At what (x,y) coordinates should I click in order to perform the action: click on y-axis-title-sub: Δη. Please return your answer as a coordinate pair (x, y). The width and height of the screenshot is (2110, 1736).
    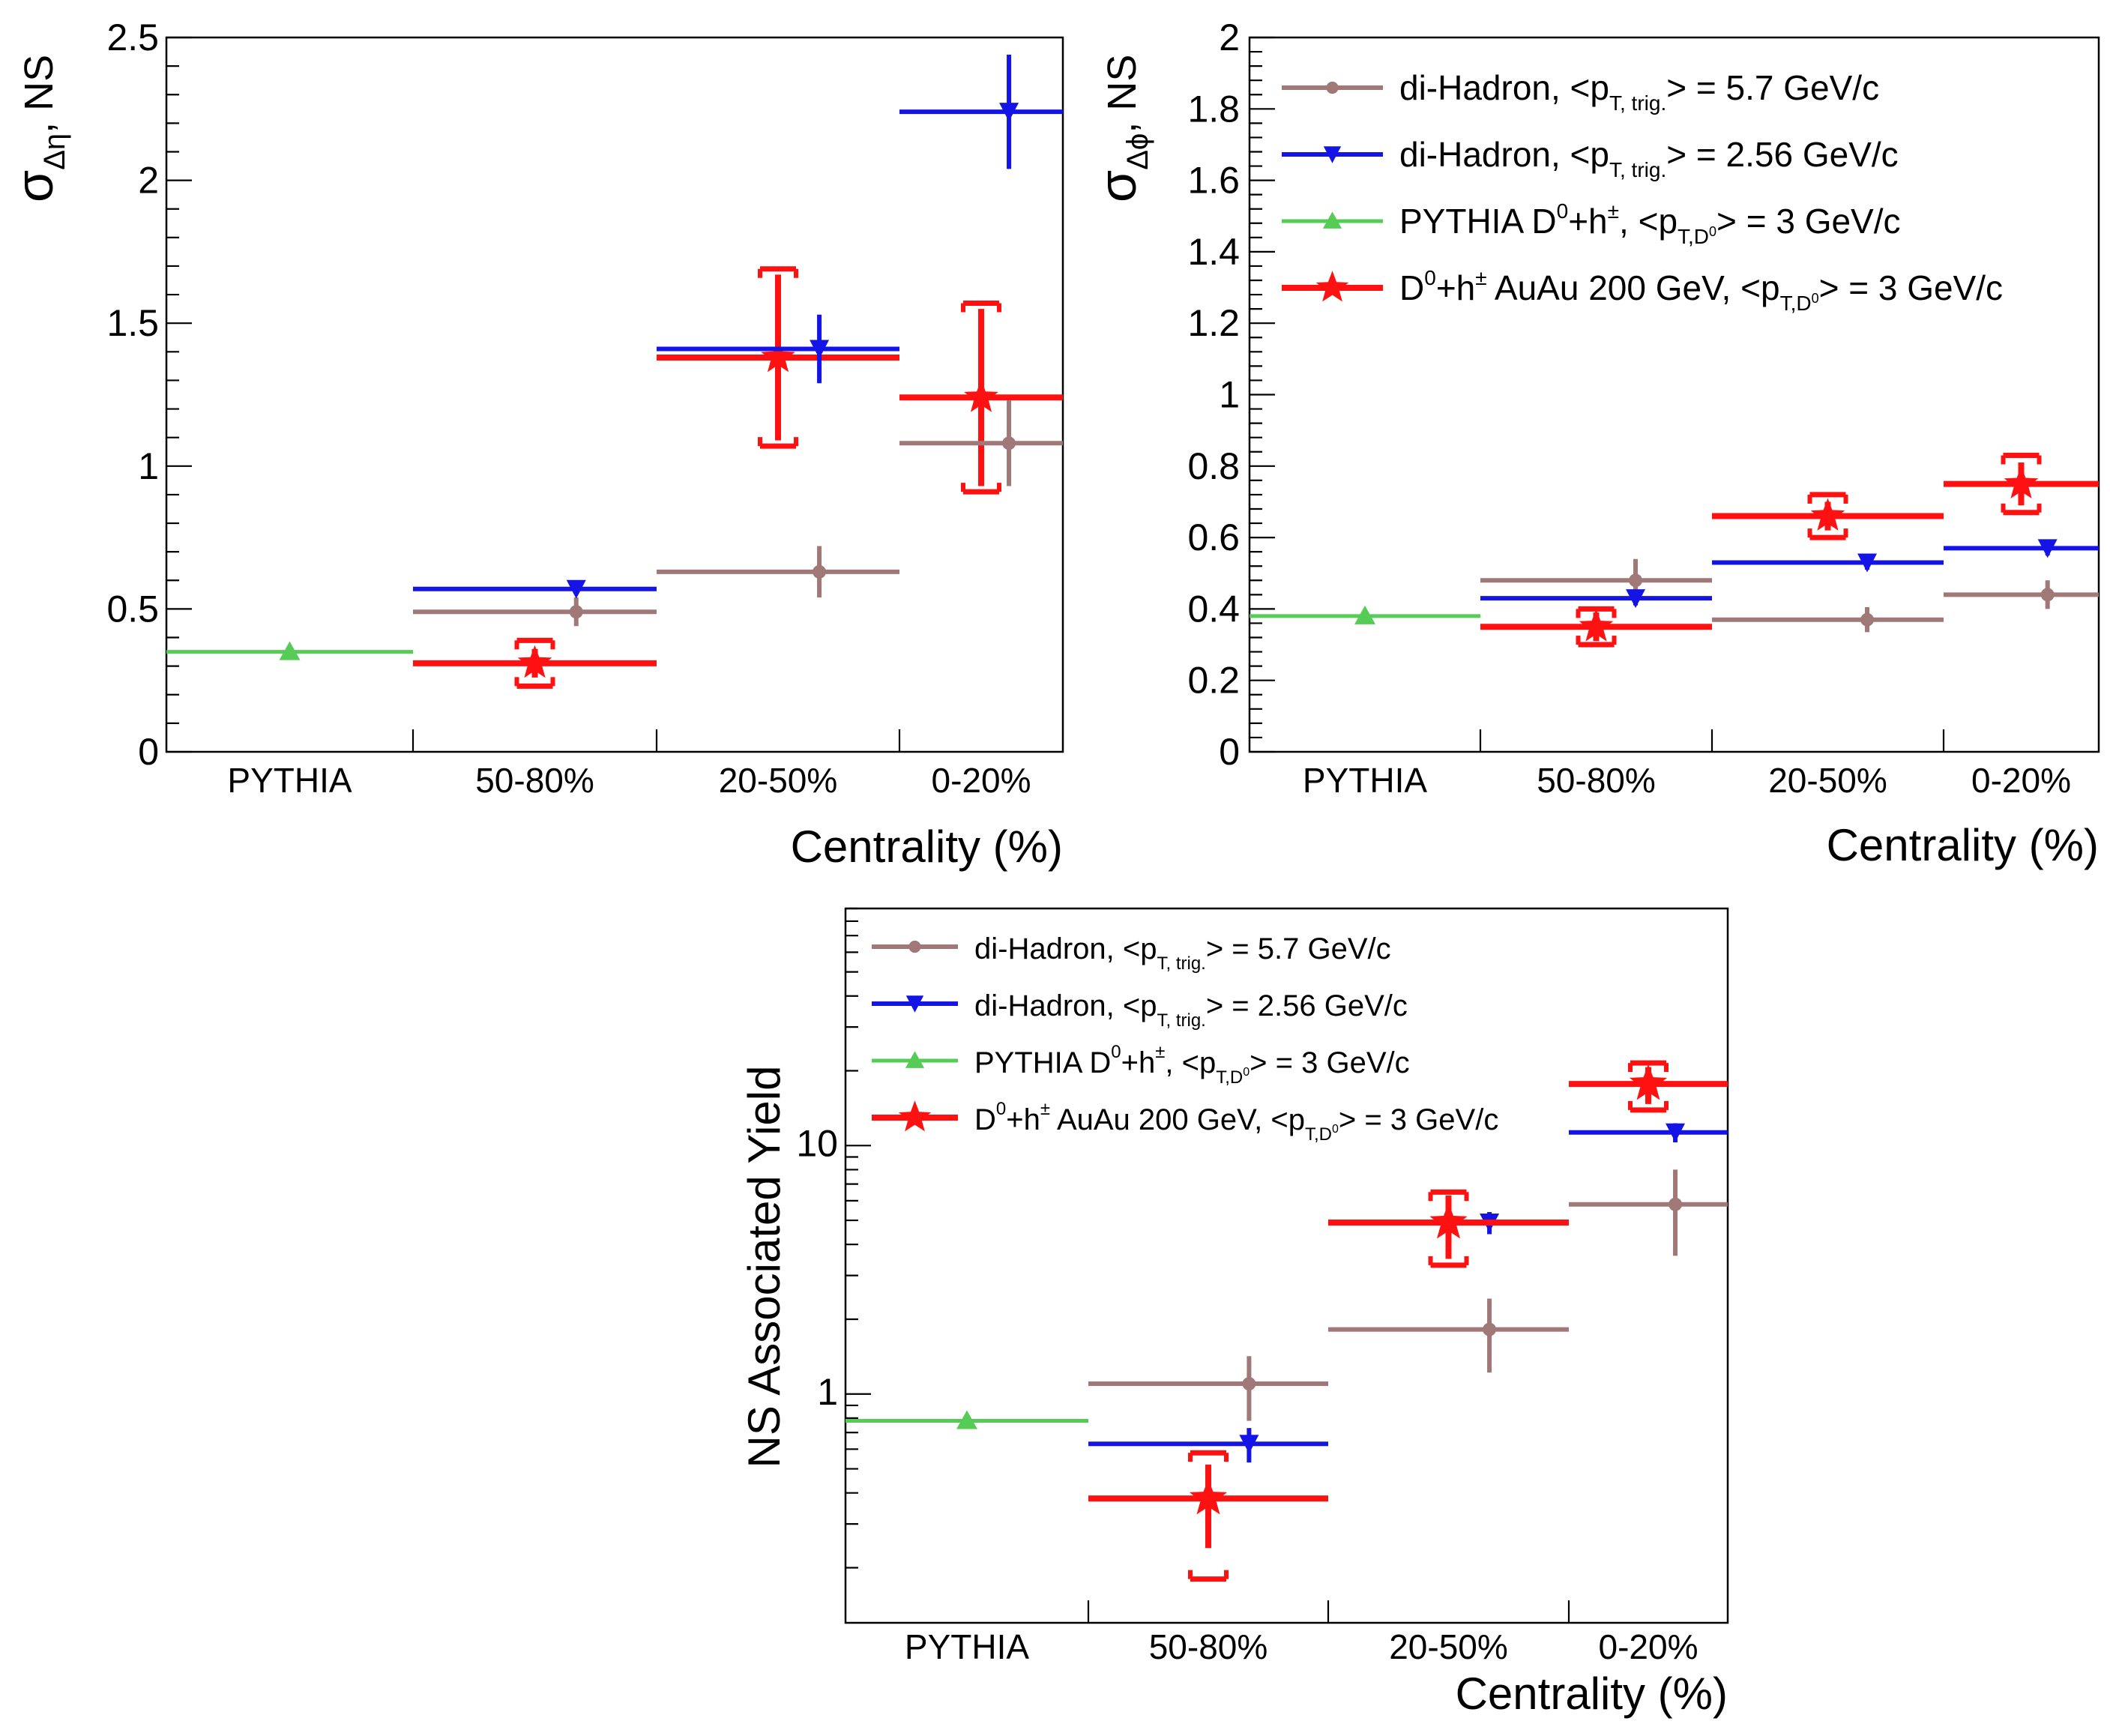
    Looking at the image, I should click on (54, 151).